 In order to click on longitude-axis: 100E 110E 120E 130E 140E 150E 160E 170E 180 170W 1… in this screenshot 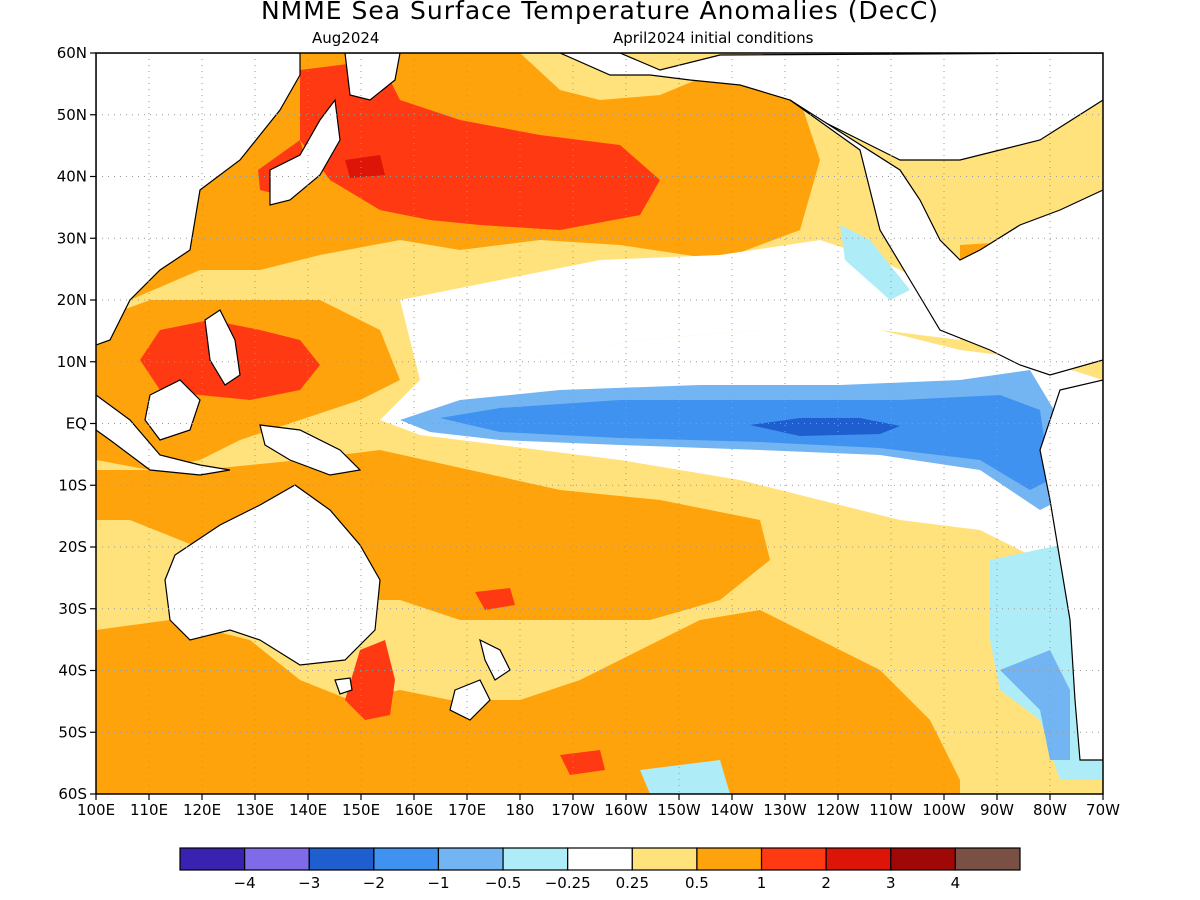, I will do `click(598, 806)`.